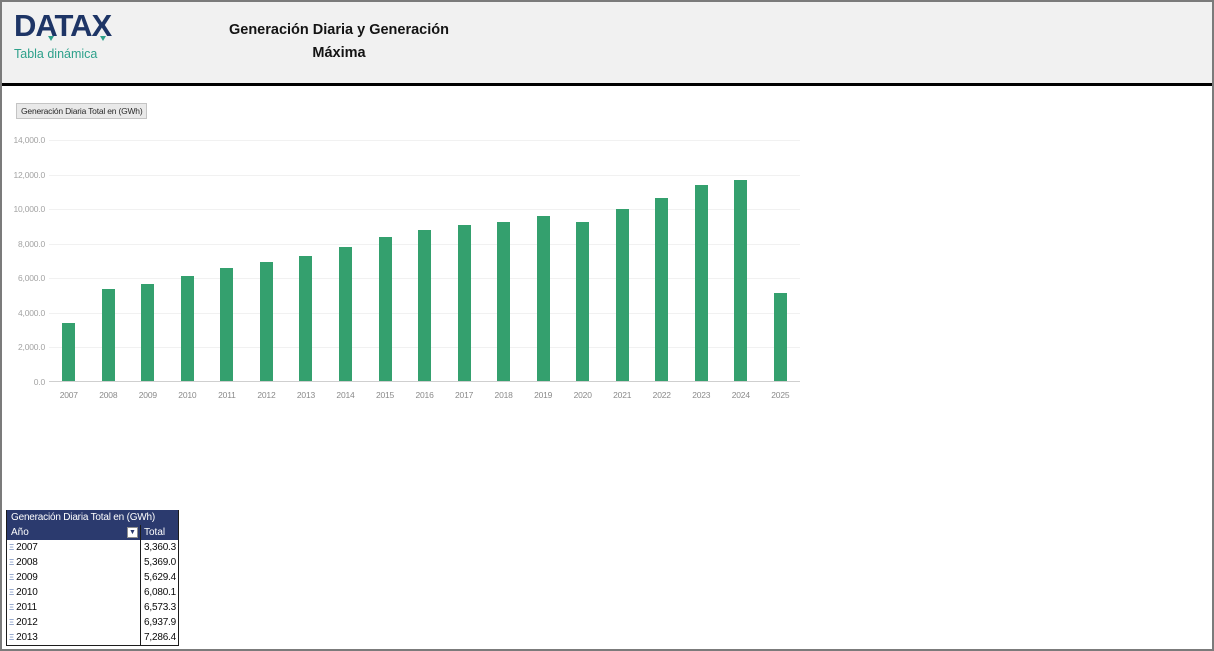 Image resolution: width=1214 pixels, height=651 pixels. I want to click on datax-logo: DATAX Tabla dinámica, so click(84, 35).